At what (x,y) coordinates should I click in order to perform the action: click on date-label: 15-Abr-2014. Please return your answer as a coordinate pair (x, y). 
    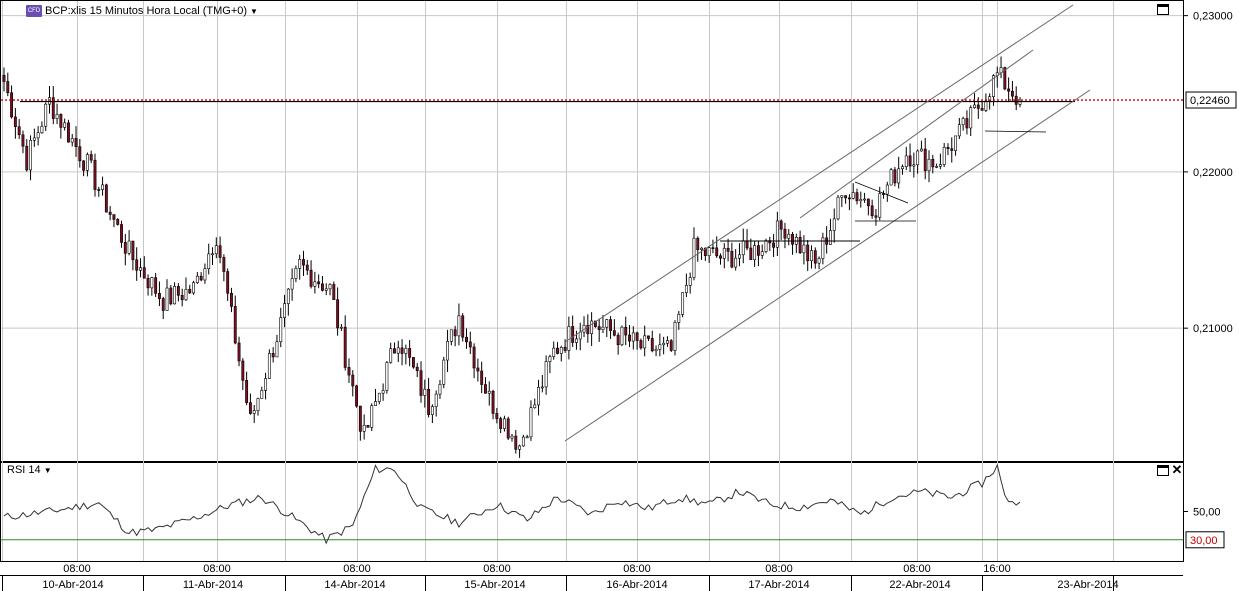
    Looking at the image, I should click on (494, 585).